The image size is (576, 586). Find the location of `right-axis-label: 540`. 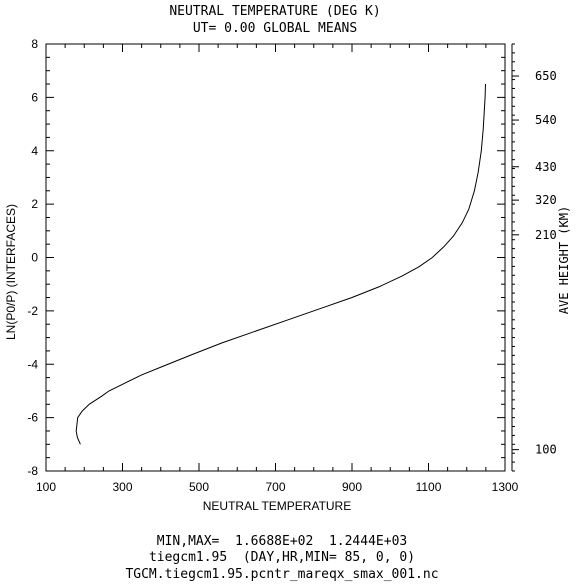

right-axis-label: 540 is located at coordinates (546, 120).